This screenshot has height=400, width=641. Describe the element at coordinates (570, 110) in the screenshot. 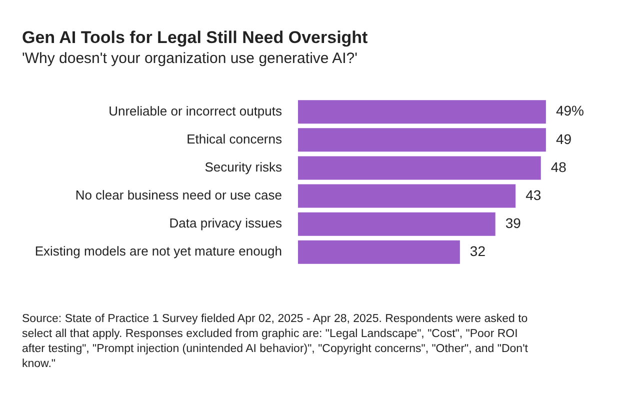

I see `data-label: 49%` at that location.